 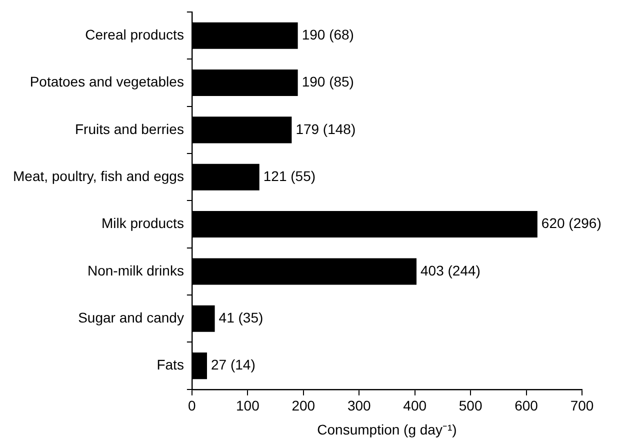 I want to click on data-label: 41 (35), so click(x=241, y=317).